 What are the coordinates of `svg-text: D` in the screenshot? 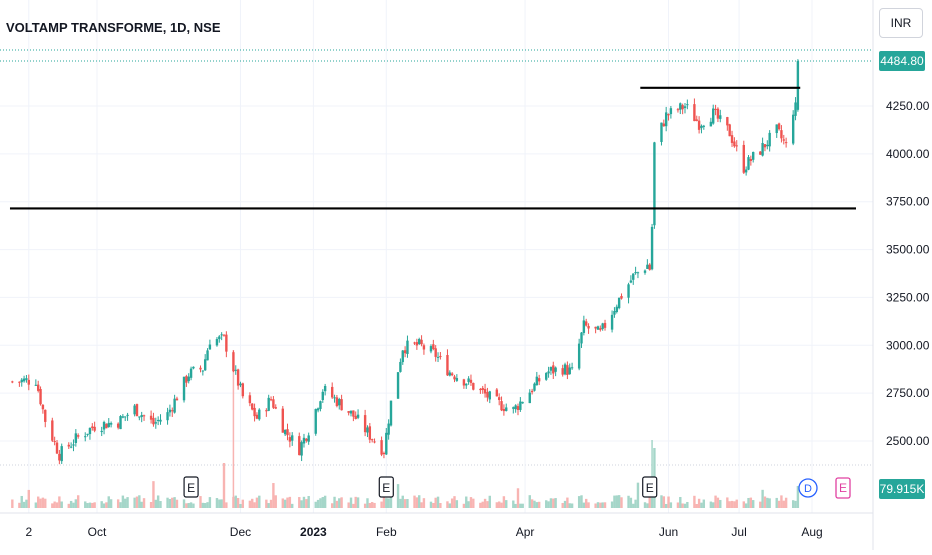 It's located at (808, 489).